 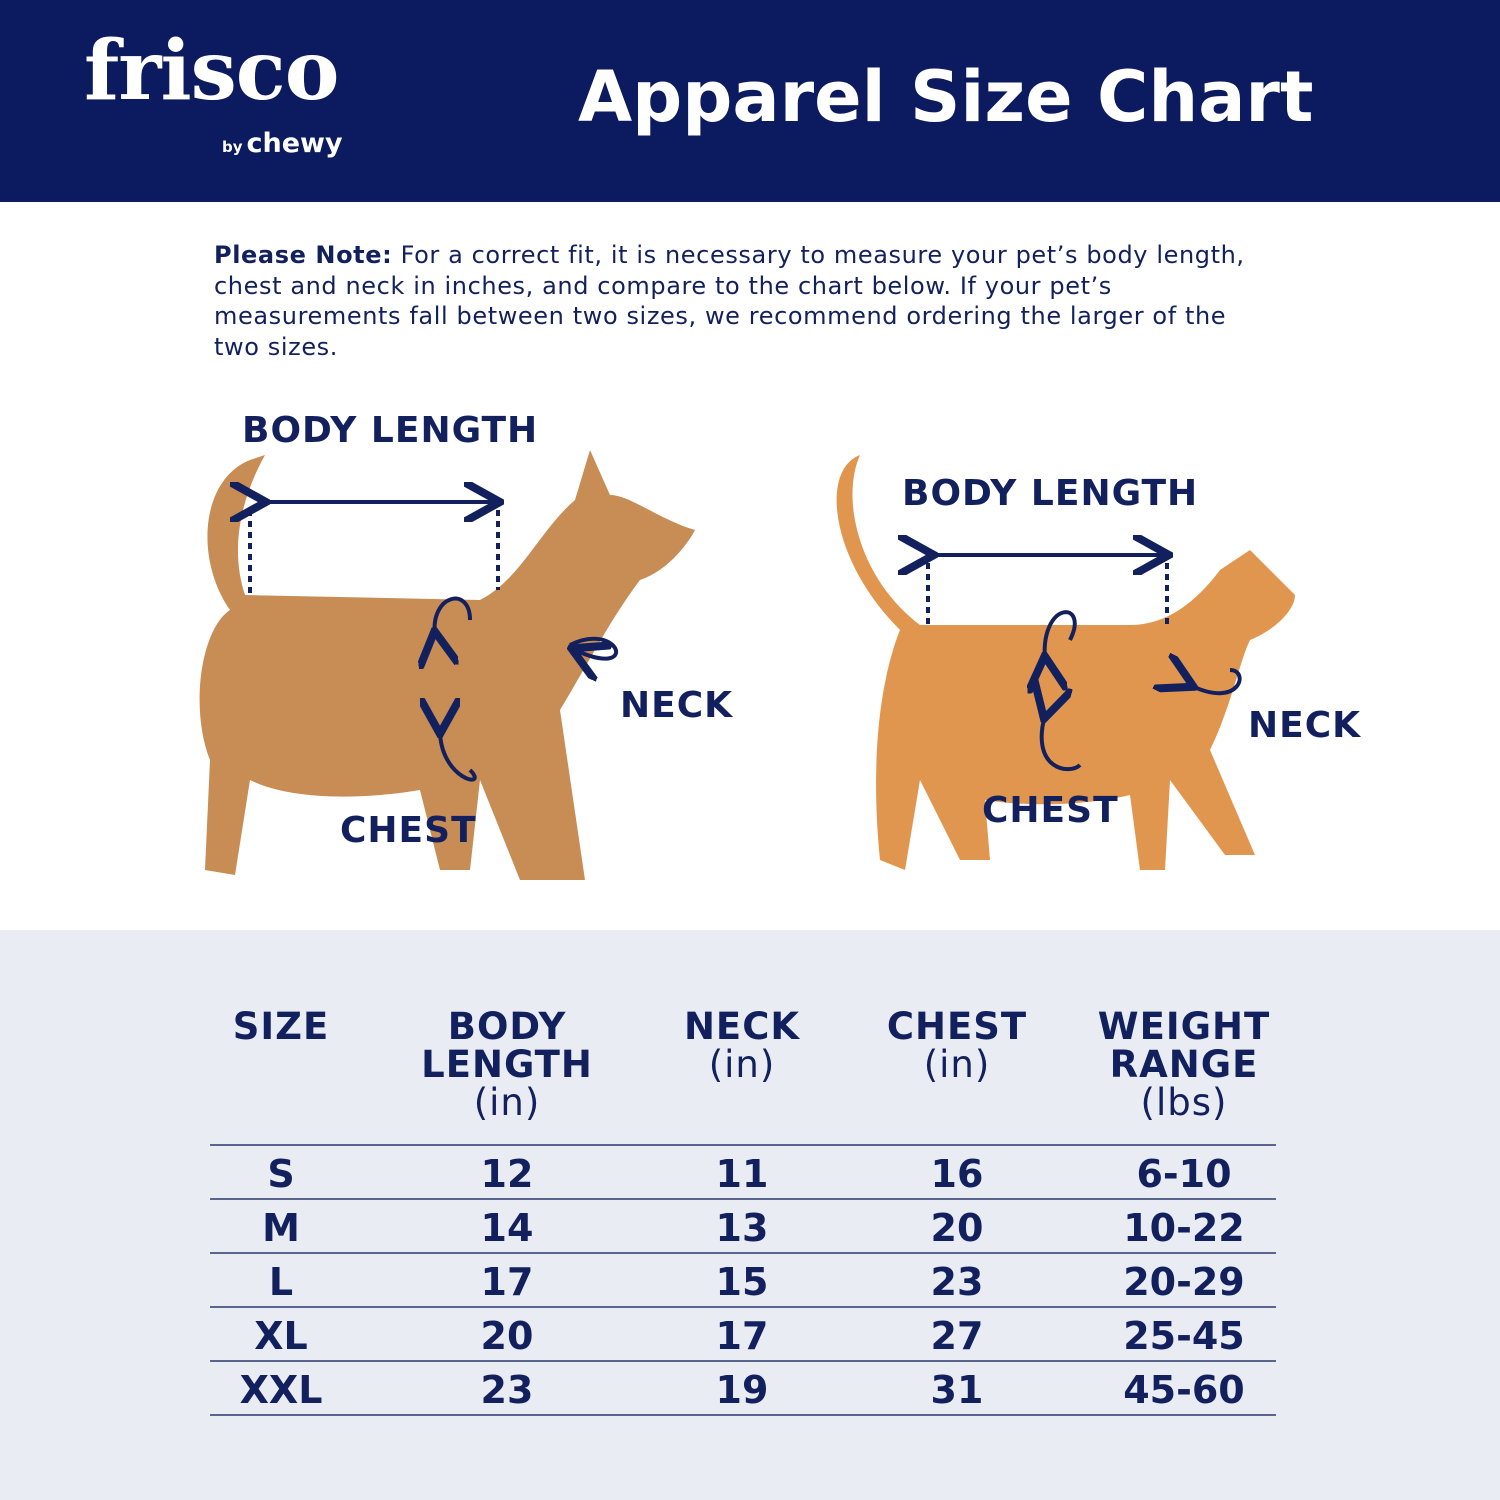 What do you see at coordinates (408, 830) in the screenshot?
I see `dog-chest-label: CHEST` at bounding box center [408, 830].